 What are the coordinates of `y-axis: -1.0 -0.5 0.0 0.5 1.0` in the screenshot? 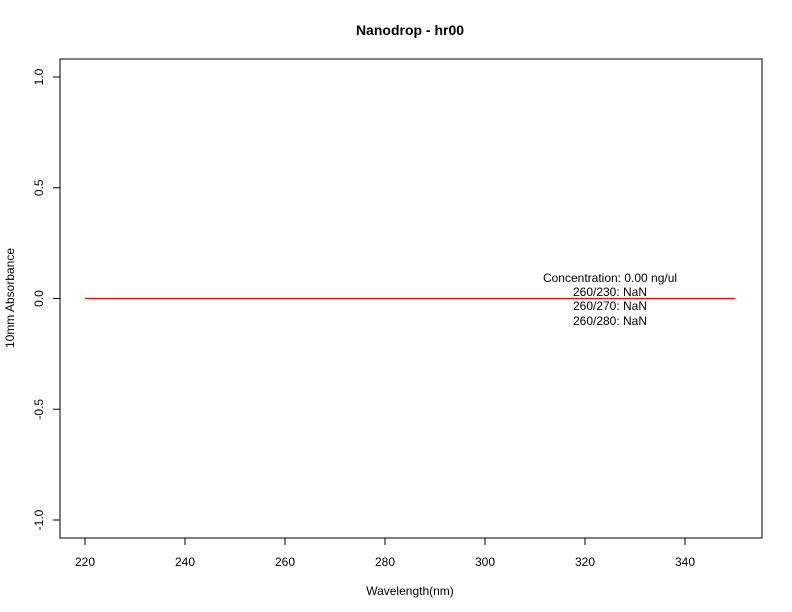 It's located at (46, 299).